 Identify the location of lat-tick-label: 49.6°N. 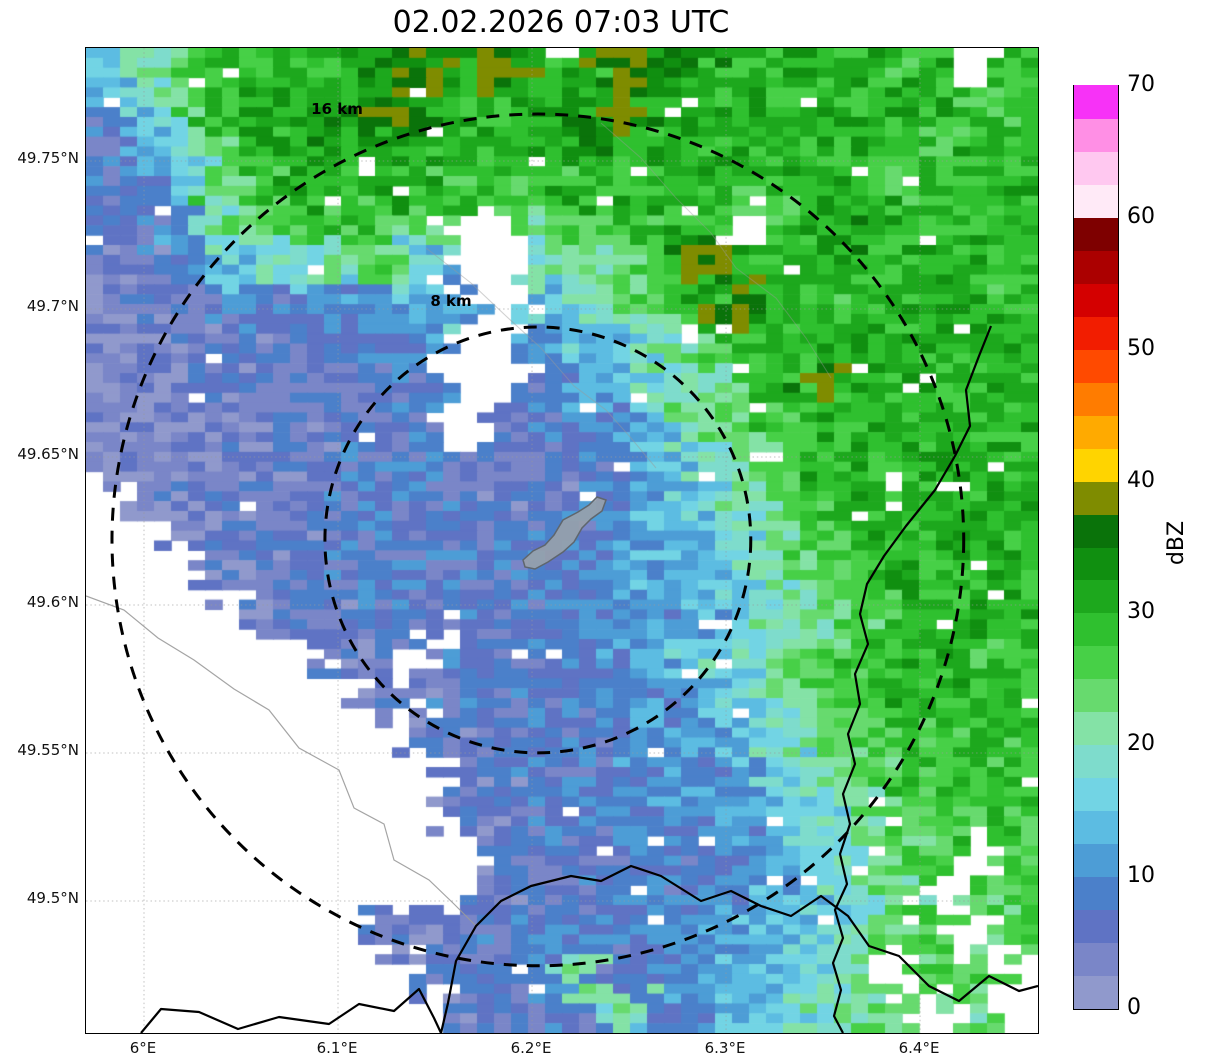
(52, 602).